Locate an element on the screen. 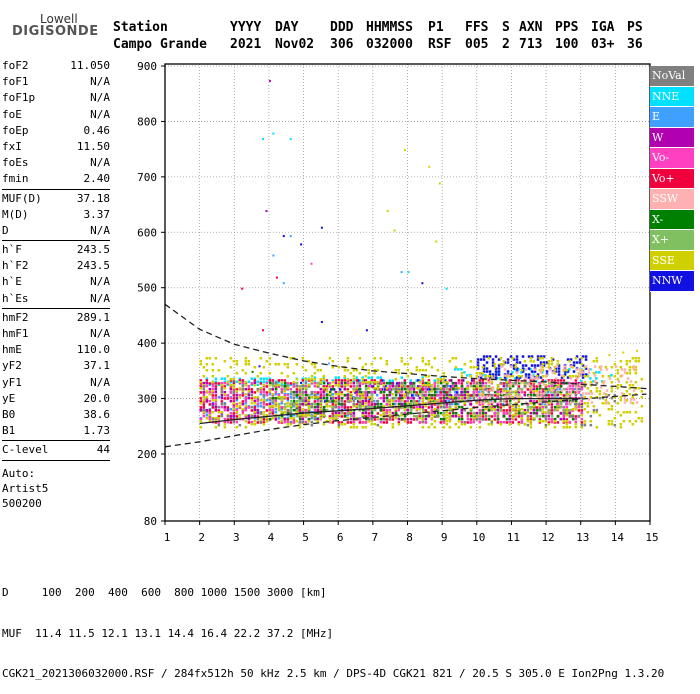 Image resolution: width=700 pixels, height=694 pixels. param-value: 110.0 is located at coordinates (93, 350).